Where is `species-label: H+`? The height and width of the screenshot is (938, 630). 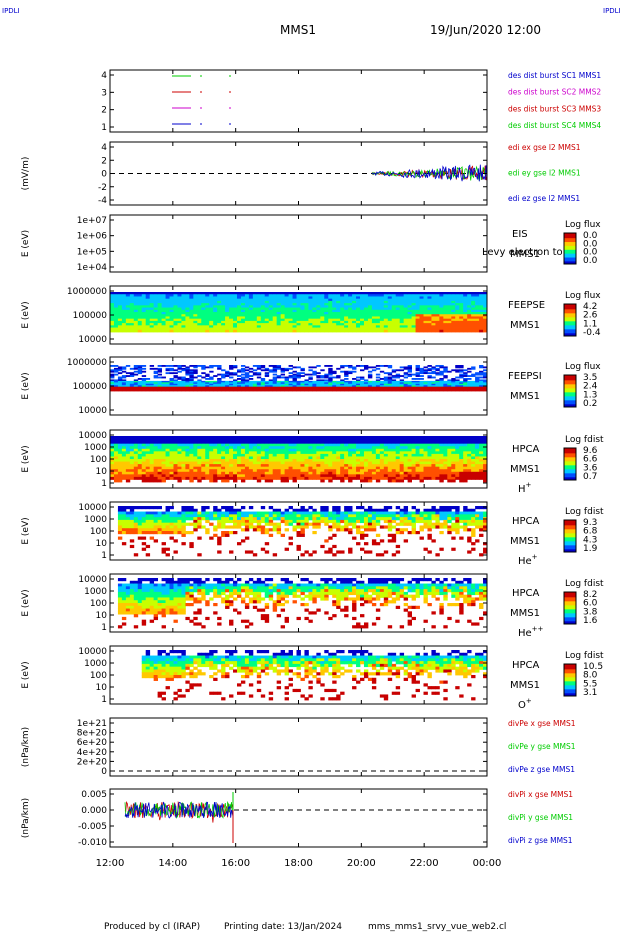 species-label: H+ is located at coordinates (525, 488).